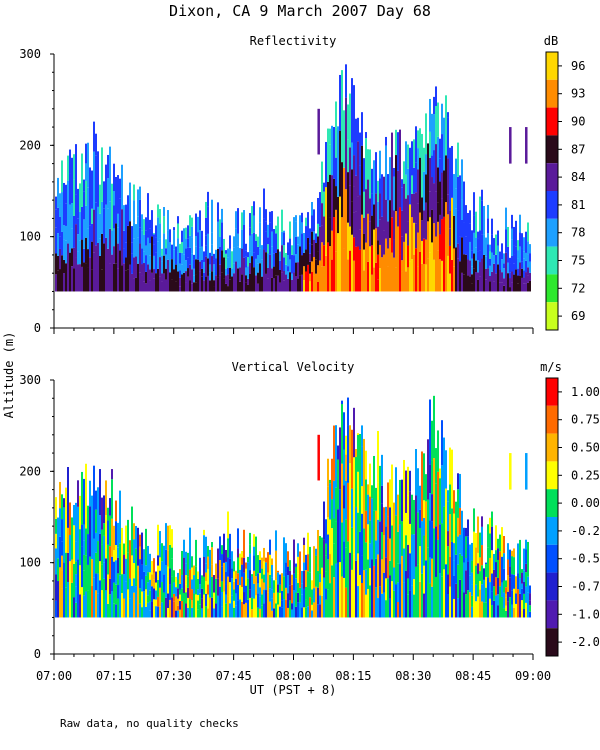  Describe the element at coordinates (578, 66) in the screenshot. I see `colorbar-tick-label: 96` at that location.